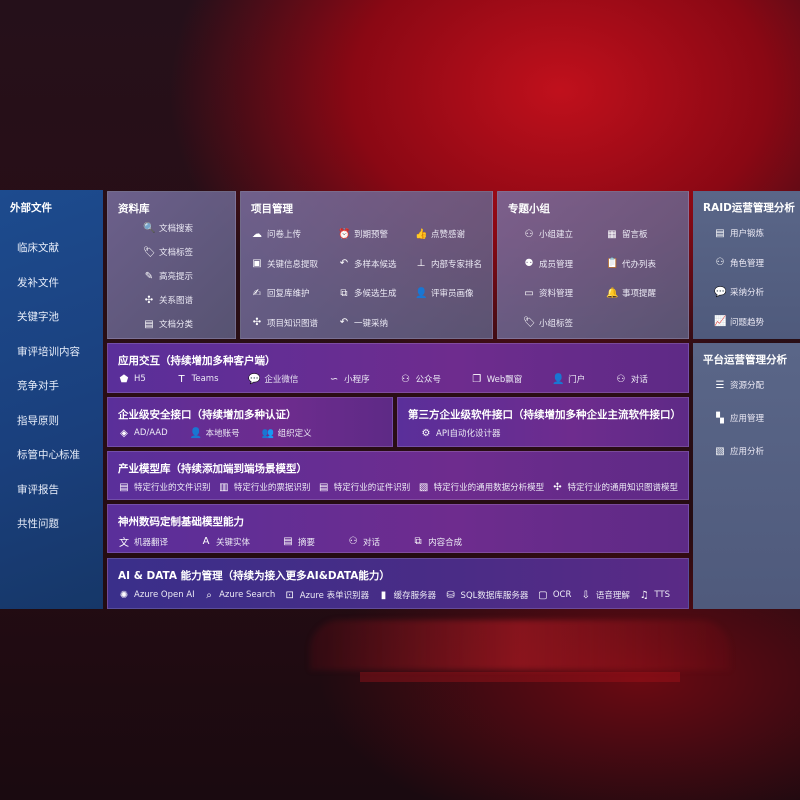  Describe the element at coordinates (293, 323) in the screenshot. I see `item-label: 项目知识图谱` at that location.